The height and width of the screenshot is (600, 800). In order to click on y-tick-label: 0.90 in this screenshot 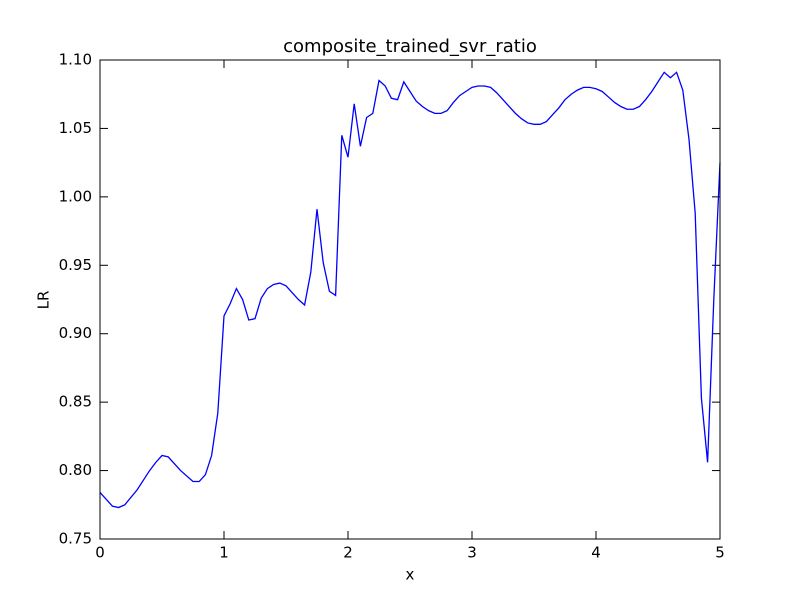, I will do `click(75, 333)`.